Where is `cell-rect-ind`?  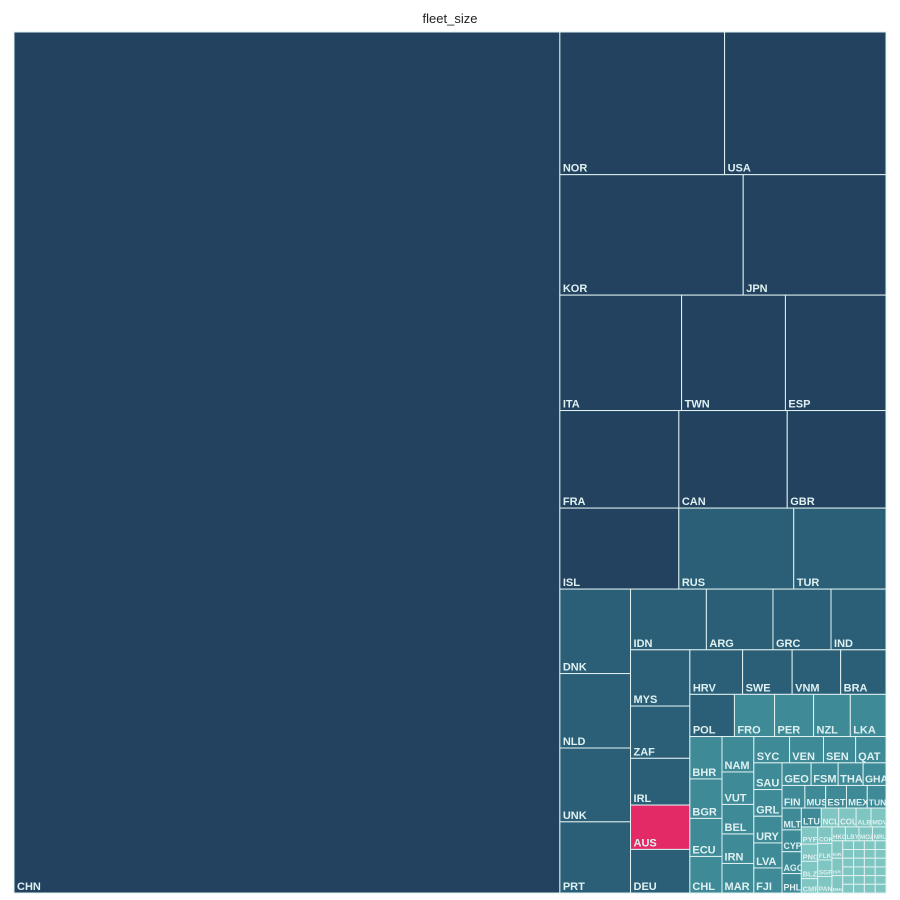 cell-rect-ind is located at coordinates (858, 619).